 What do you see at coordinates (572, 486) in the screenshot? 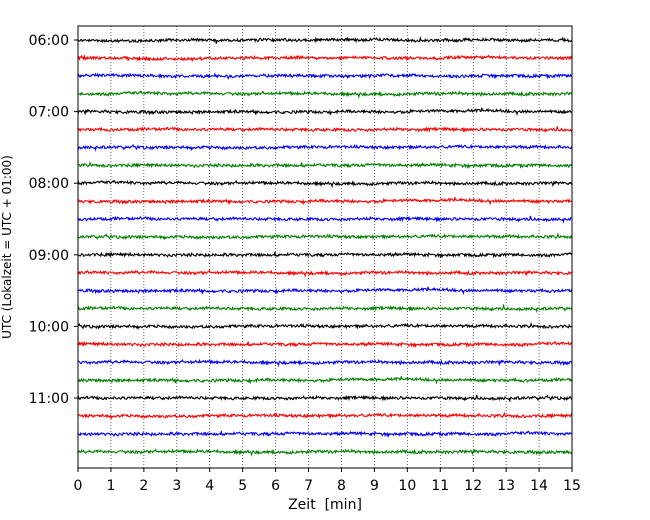
I see `x-tick-label: 15` at bounding box center [572, 486].